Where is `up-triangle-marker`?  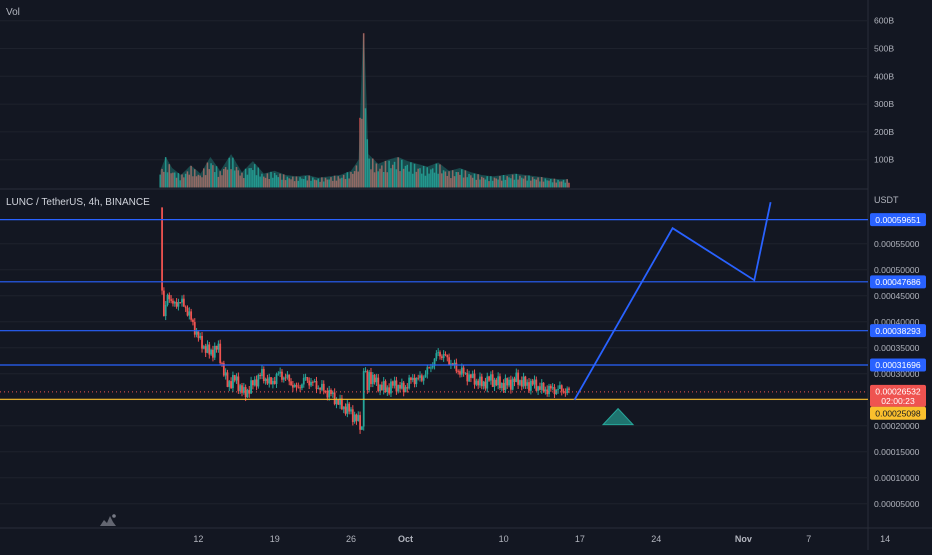
up-triangle-marker is located at coordinates (618, 416).